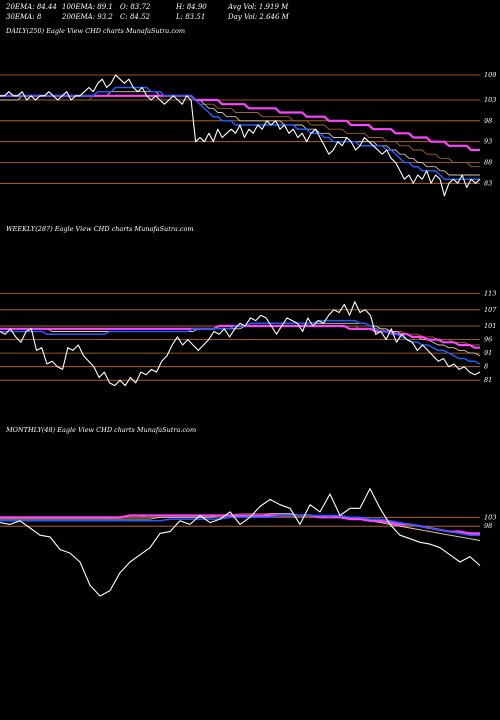 Image resolution: width=500 pixels, height=720 pixels. Describe the element at coordinates (240, 542) in the screenshot. I see `monthly-price-line` at that location.